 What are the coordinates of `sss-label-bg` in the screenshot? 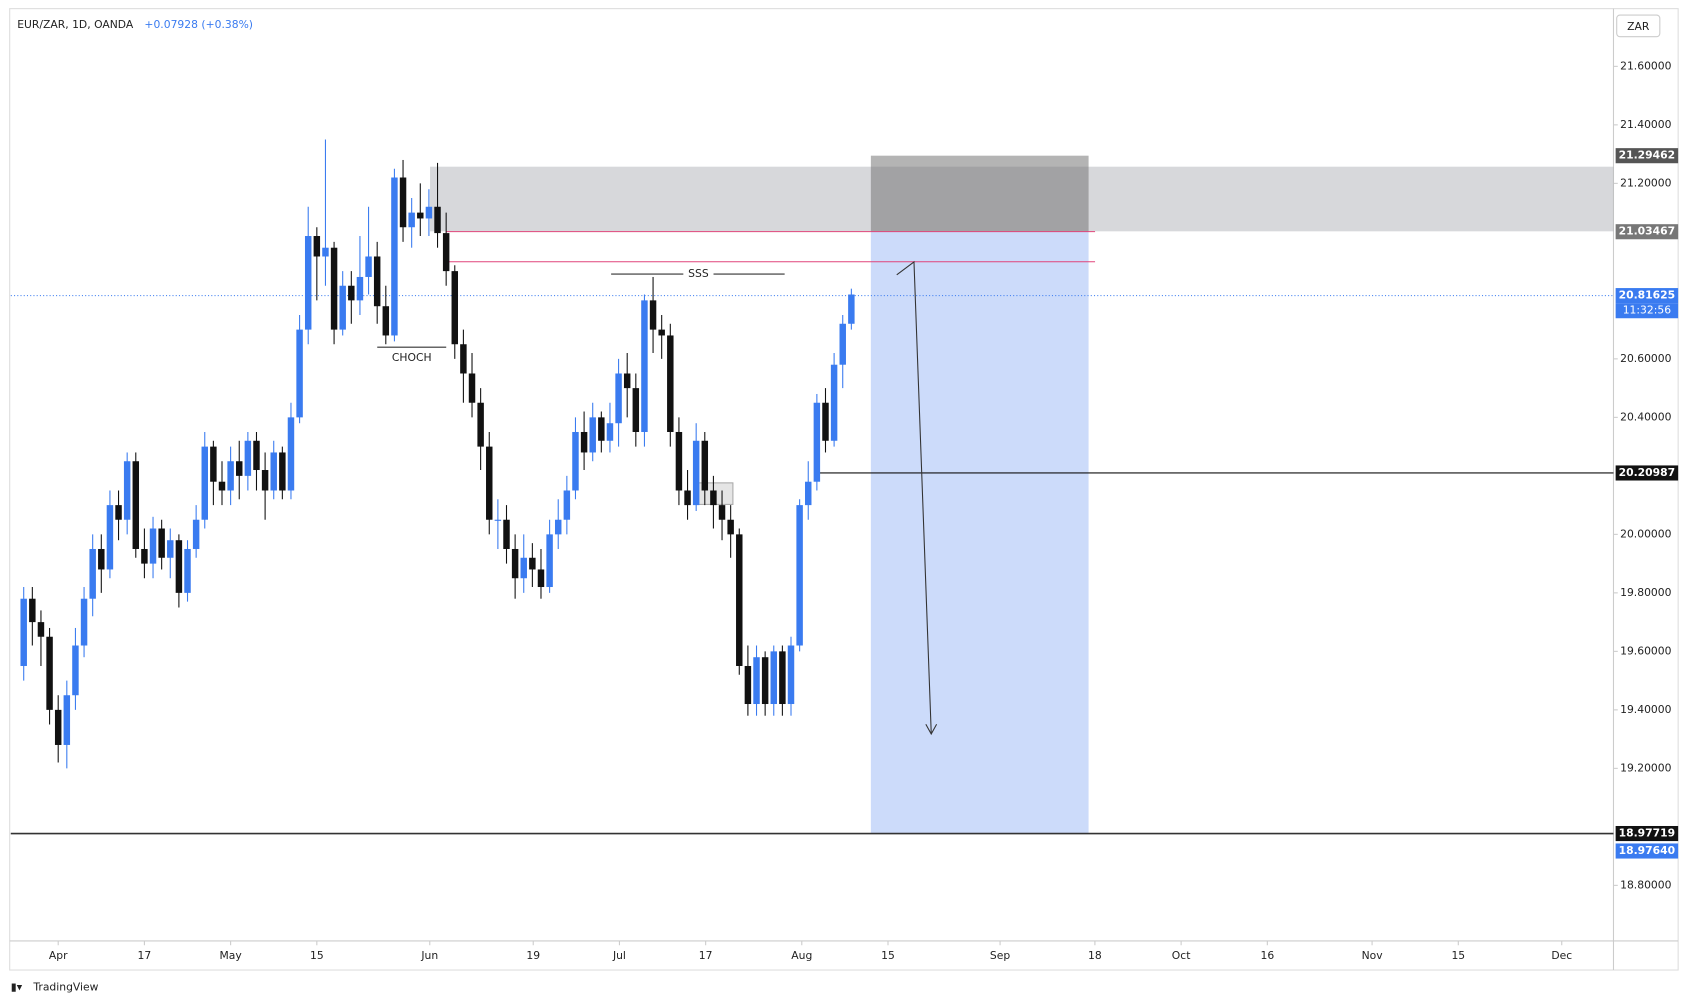 It's located at (698, 274).